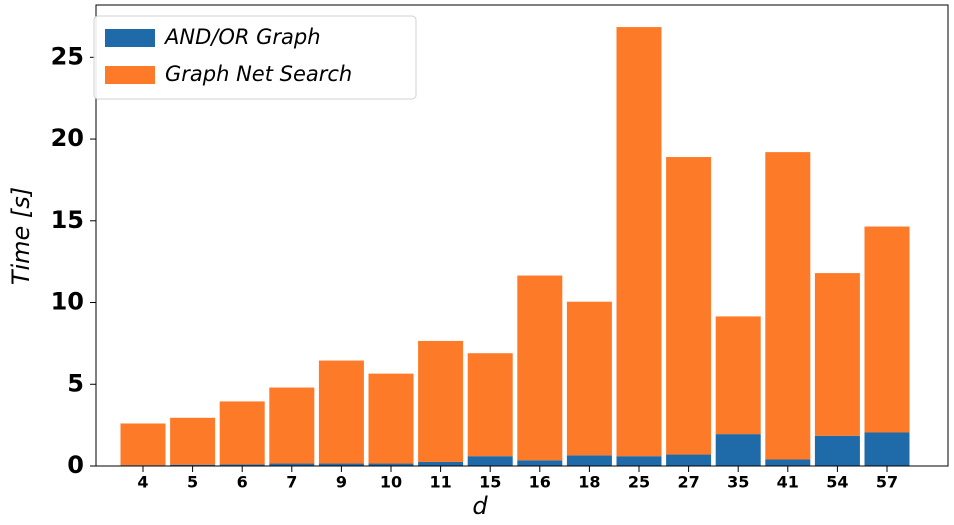 Image resolution: width=954 pixels, height=525 pixels. I want to click on legend-box, so click(255, 57).